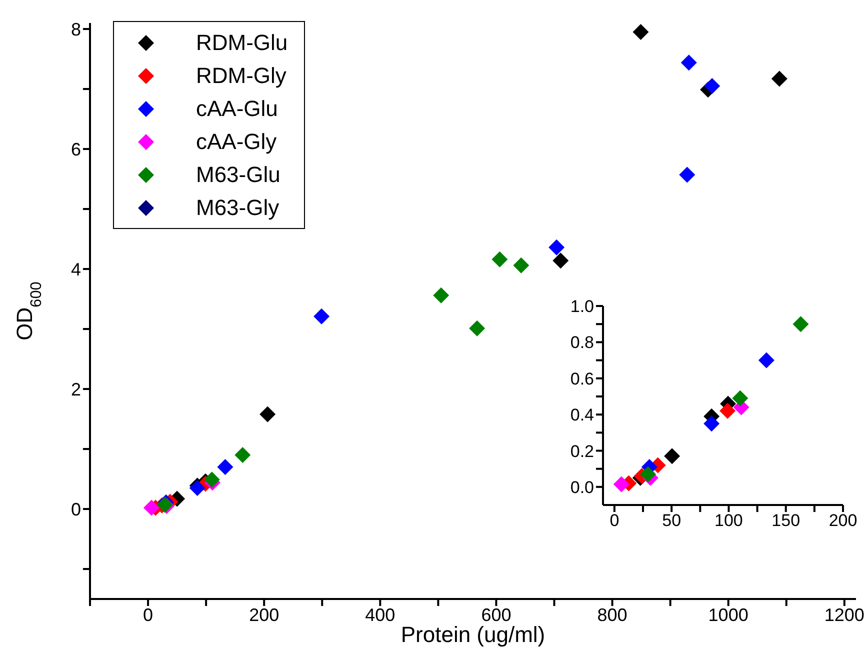 Image resolution: width=867 pixels, height=655 pixels. What do you see at coordinates (582, 451) in the screenshot?
I see `y-tick-label: 0.2` at bounding box center [582, 451].